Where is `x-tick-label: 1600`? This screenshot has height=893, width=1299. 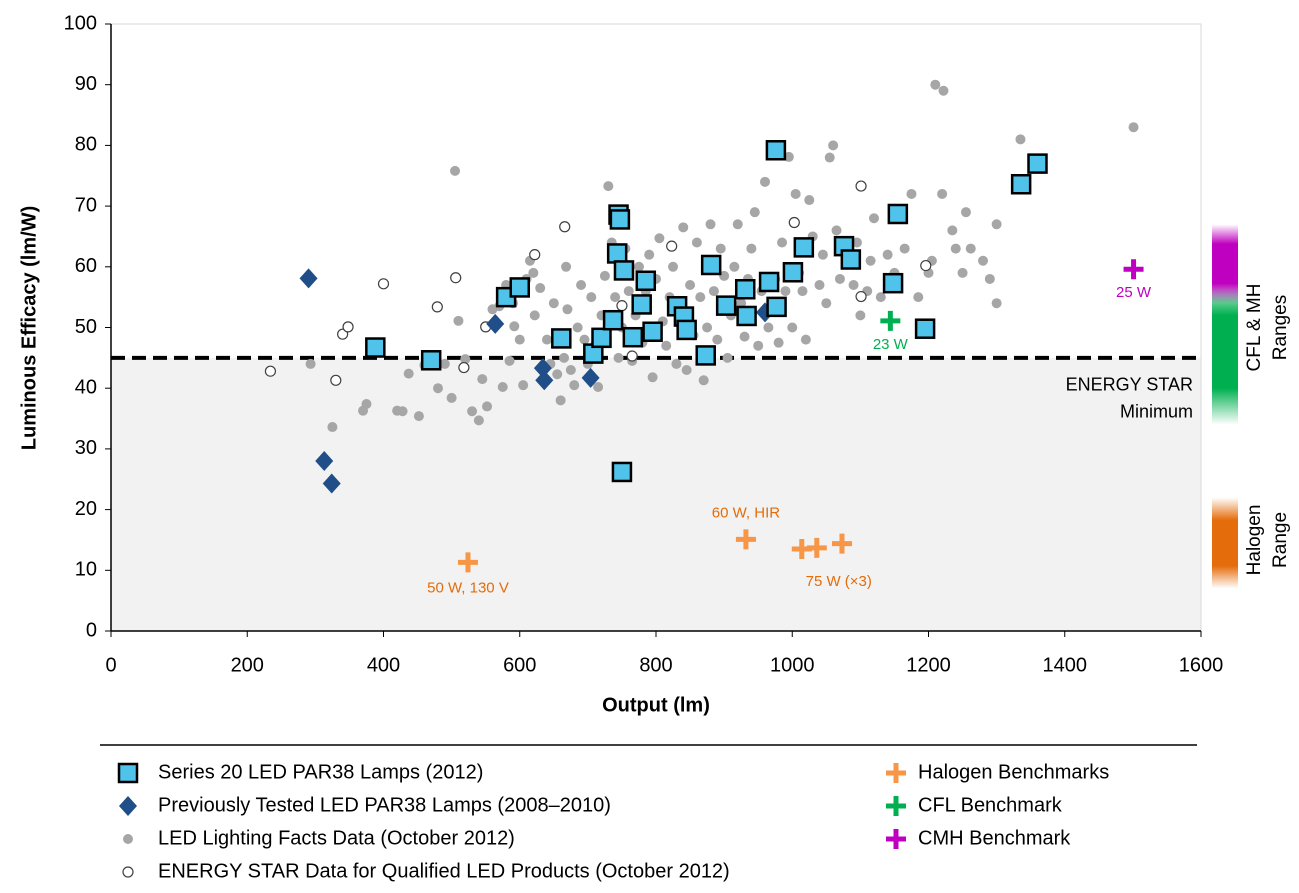 x-tick-label: 1600 is located at coordinates (1201, 665).